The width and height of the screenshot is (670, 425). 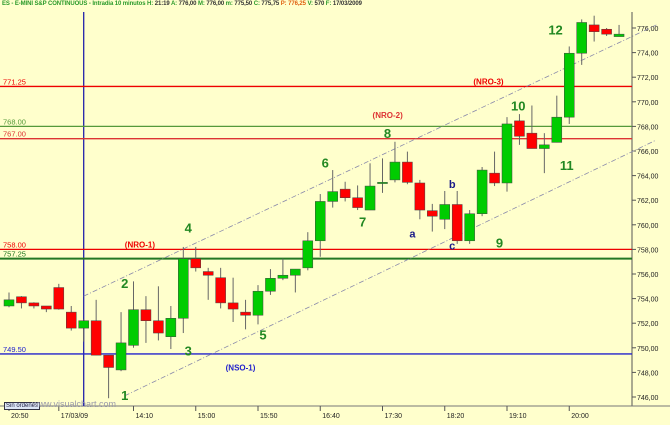 What do you see at coordinates (648, 54) in the screenshot?
I see `y-tick-label: 774,00` at bounding box center [648, 54].